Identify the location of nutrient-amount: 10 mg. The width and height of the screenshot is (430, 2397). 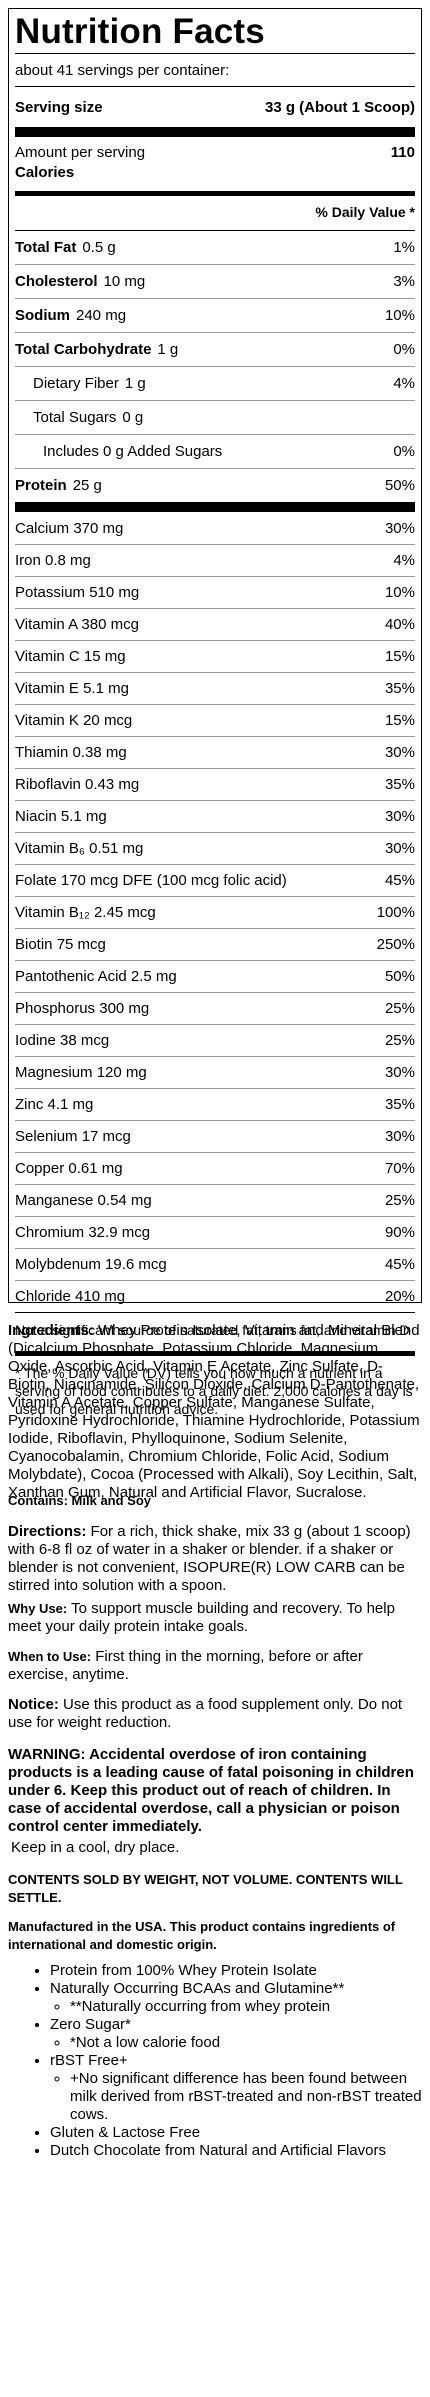
(124, 281).